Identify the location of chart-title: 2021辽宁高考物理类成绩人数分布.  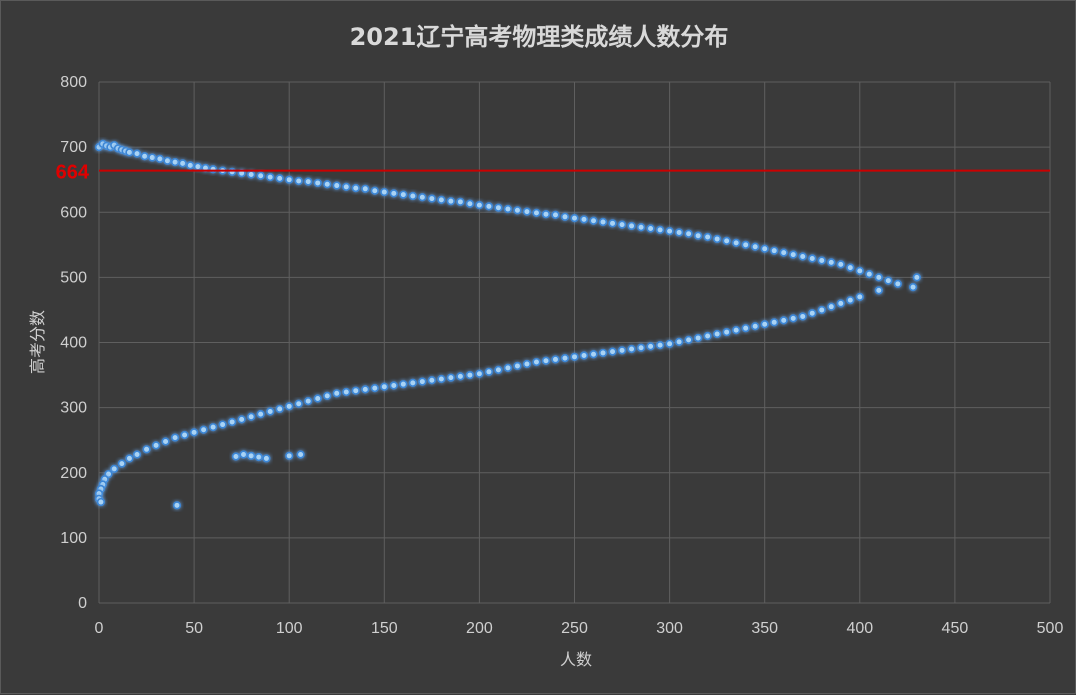
(539, 37).